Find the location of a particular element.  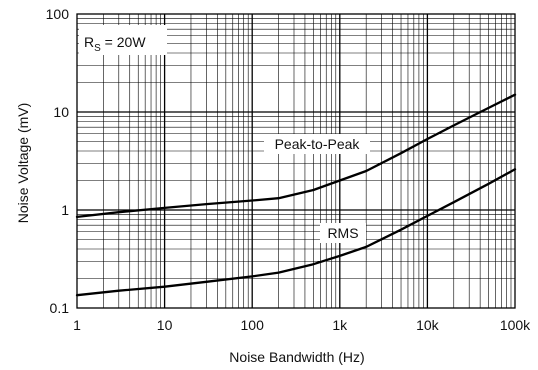

rs-annotation: RS = 20W is located at coordinates (123, 40).